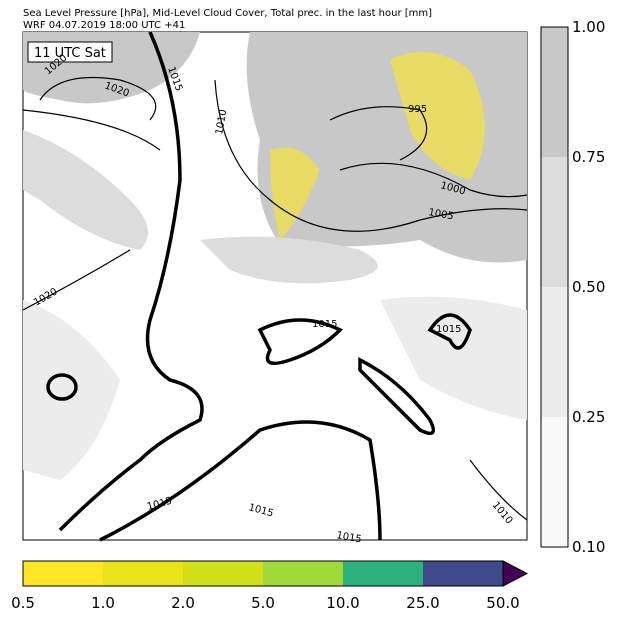 The image size is (618, 625). What do you see at coordinates (417, 109) in the screenshot?
I see `isobar-label: 995` at bounding box center [417, 109].